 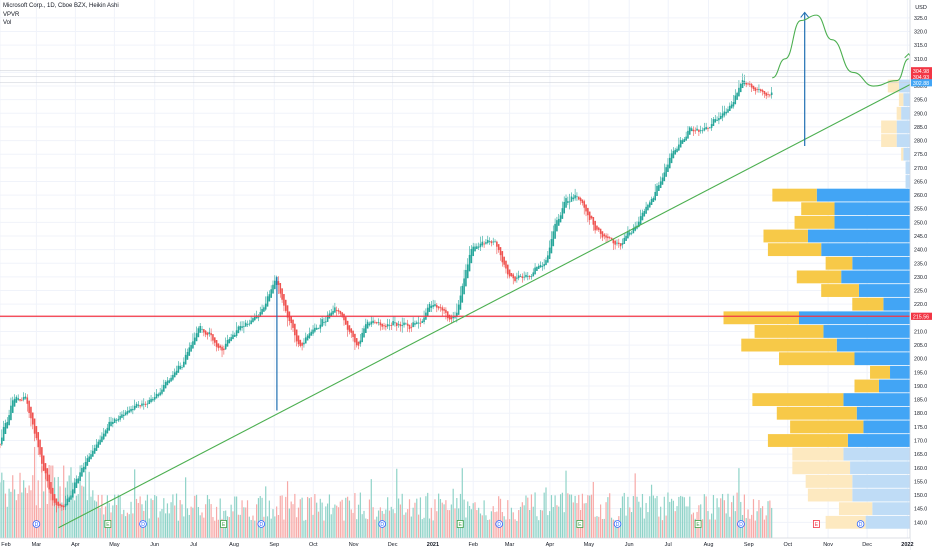 I want to click on price-tick-label: 255.0, so click(x=920, y=210).